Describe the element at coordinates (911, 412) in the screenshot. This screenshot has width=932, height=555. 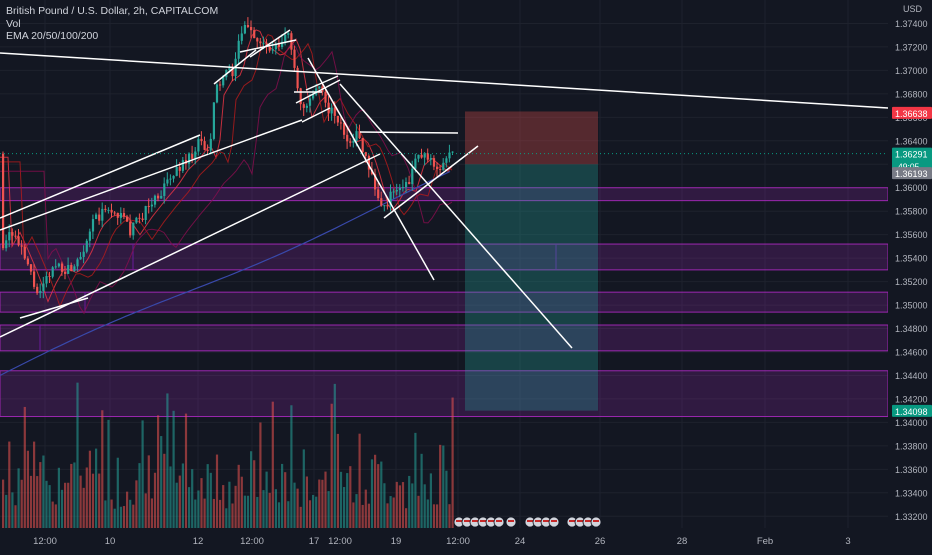
I see `price-label-value: 1.34098` at that location.